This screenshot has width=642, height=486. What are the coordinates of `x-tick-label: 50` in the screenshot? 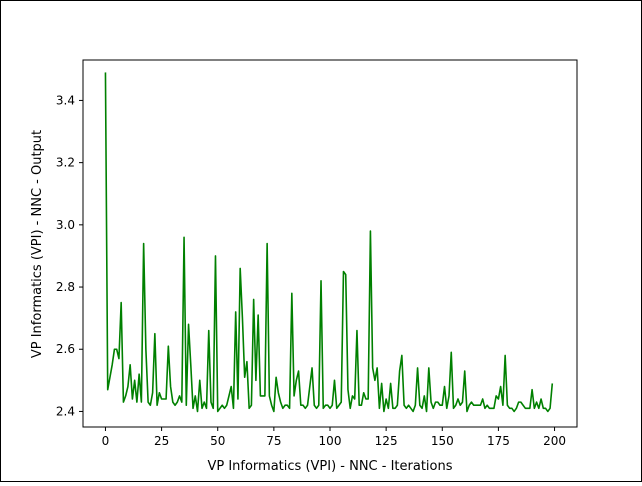 It's located at (217, 441).